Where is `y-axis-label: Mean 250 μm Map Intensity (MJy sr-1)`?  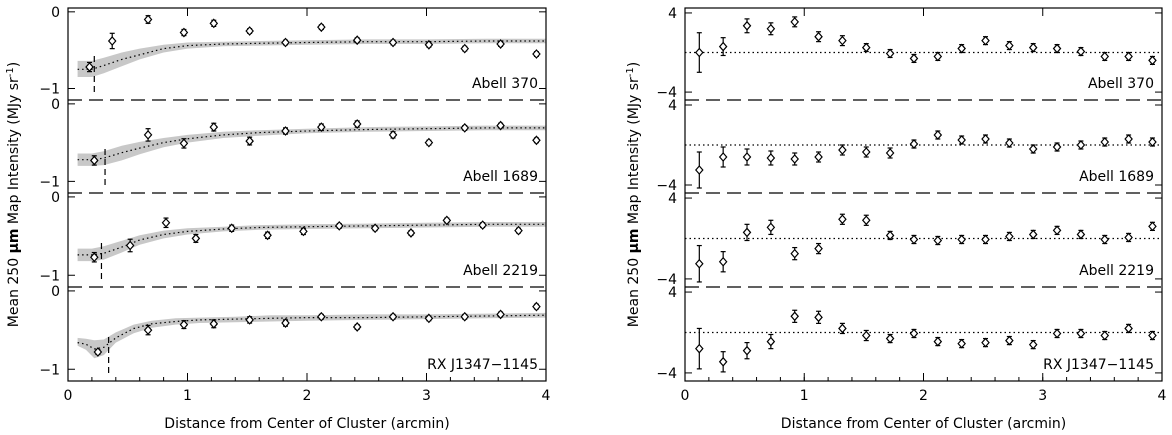
y-axis-label: Mean 250 μm Map Intensity (MJy sr-1) is located at coordinates (633, 194).